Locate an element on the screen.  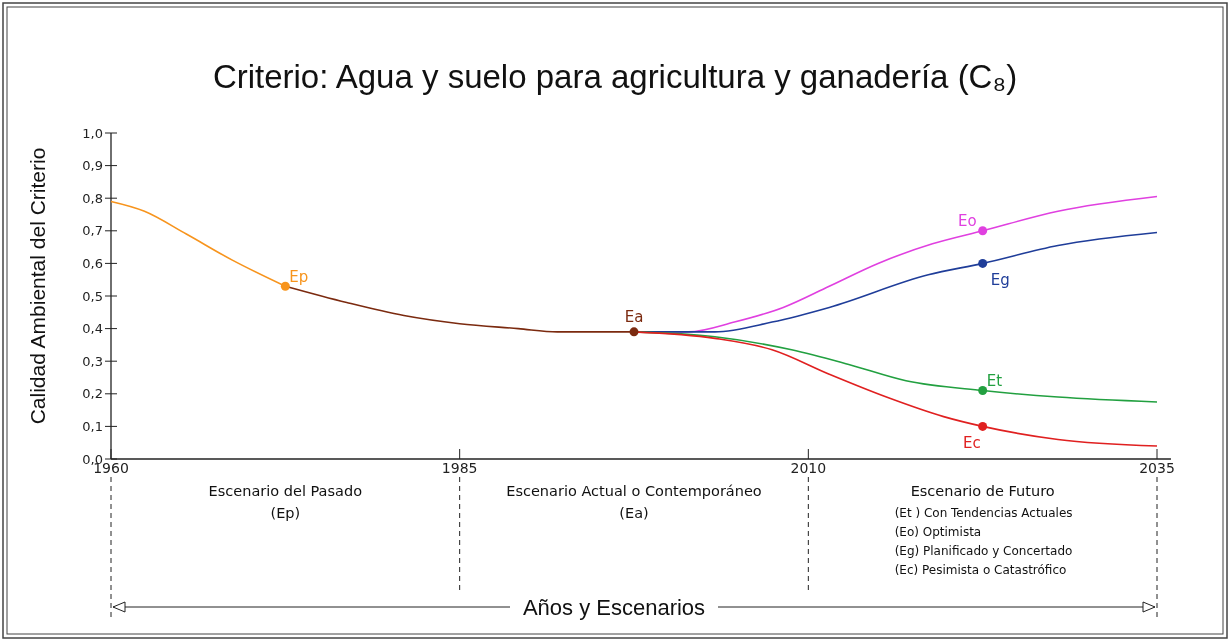
chart-title: Criterio: Agua y suelo para agricultura y ganadería (C₈) is located at coordinates (615, 76).